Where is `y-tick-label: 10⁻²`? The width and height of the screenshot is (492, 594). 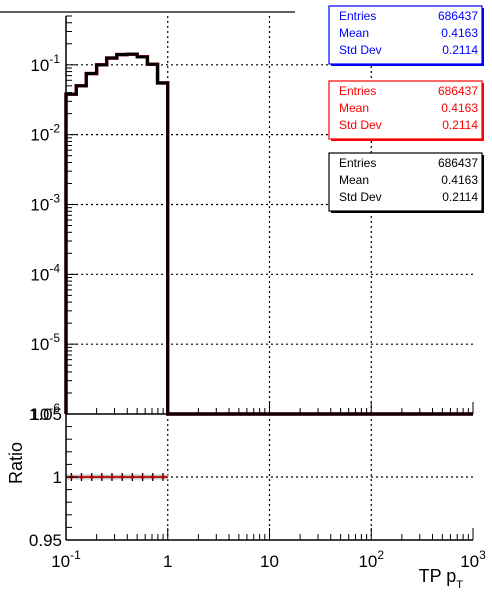 y-tick-label: 10⁻² is located at coordinates (45, 133).